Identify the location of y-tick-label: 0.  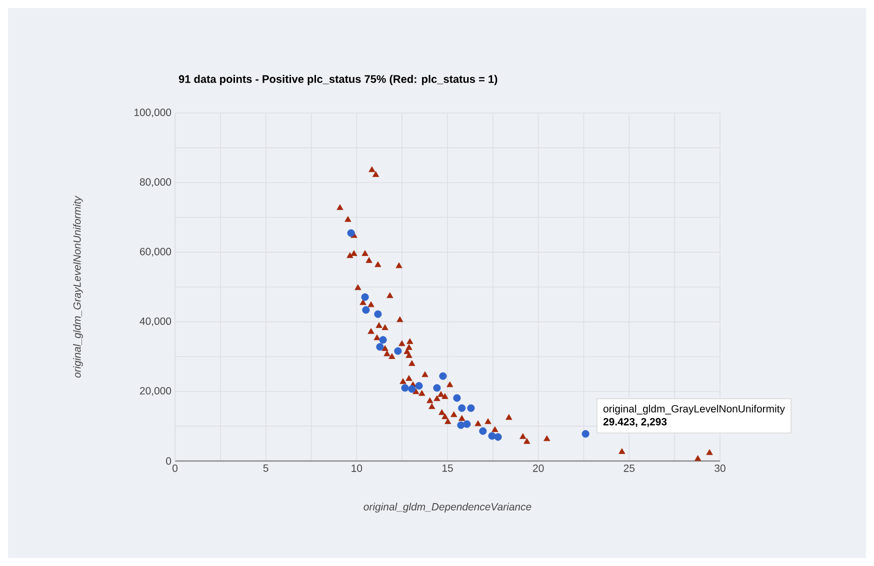
(169, 461).